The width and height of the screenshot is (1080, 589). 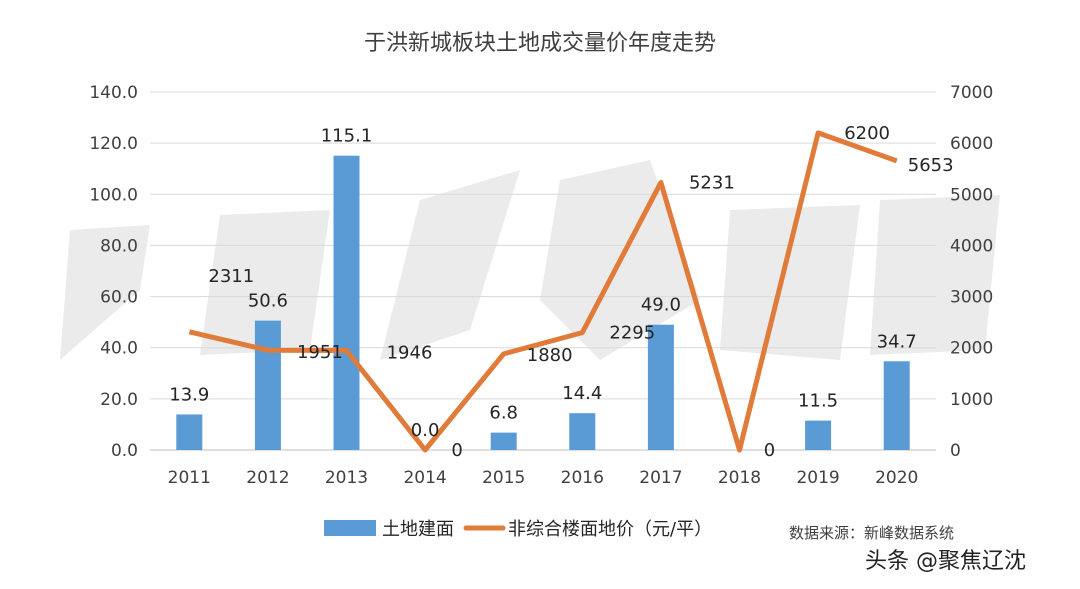 What do you see at coordinates (945, 561) in the screenshot?
I see `credit-watermark: 头条 @聚焦辽沈` at bounding box center [945, 561].